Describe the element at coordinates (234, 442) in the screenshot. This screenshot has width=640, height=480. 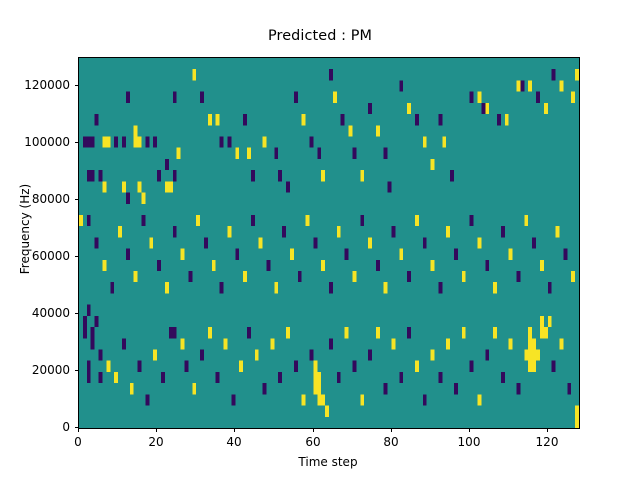
I see `xtick-label-40: 40` at that location.